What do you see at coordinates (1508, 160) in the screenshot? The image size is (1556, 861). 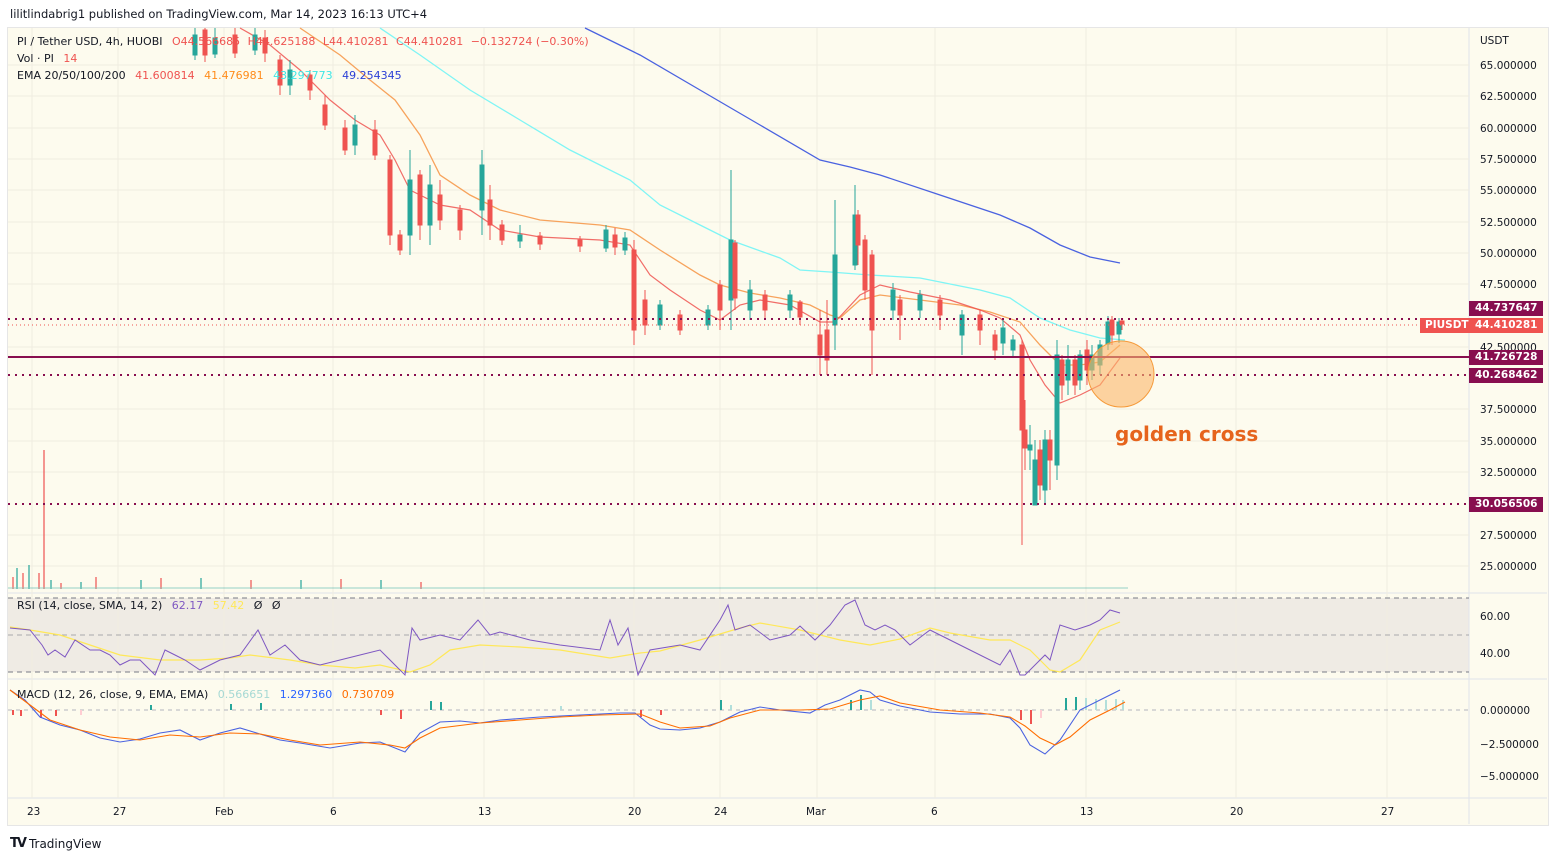 I see `svg-text: 57.500000` at bounding box center [1508, 160].